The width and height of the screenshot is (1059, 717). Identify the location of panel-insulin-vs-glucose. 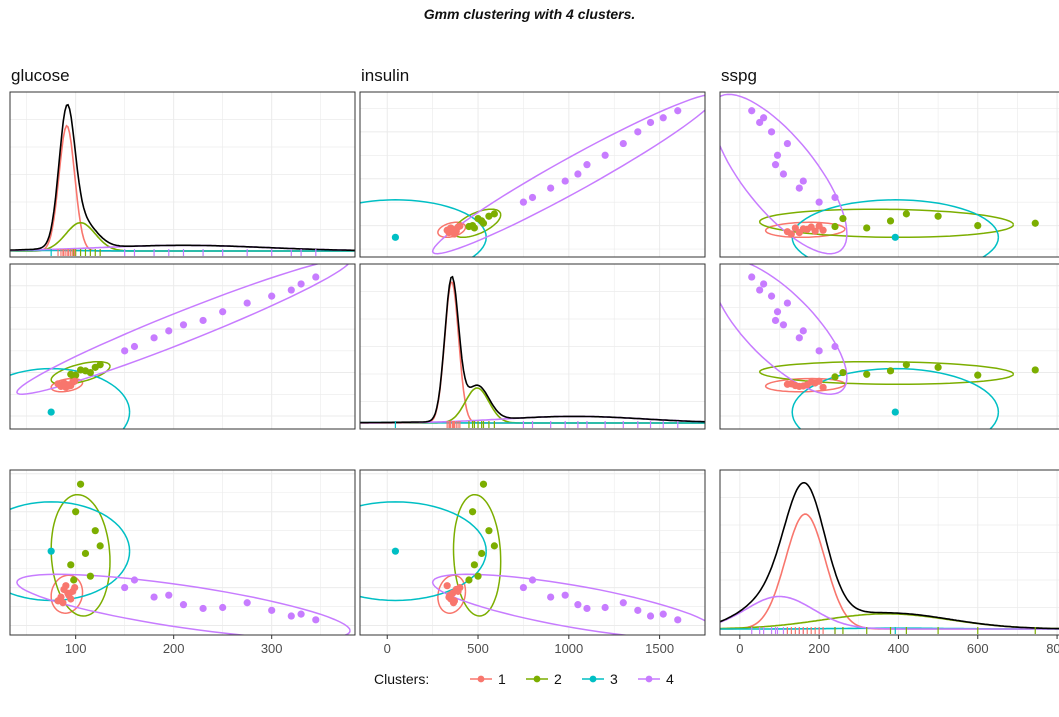
(182, 346).